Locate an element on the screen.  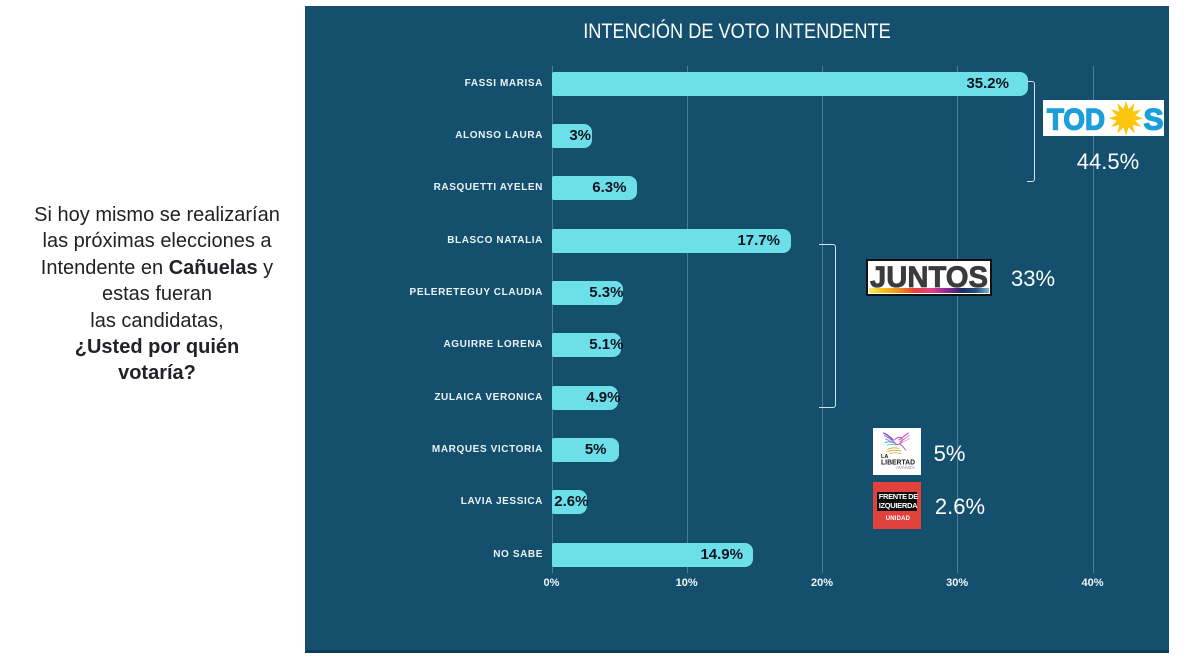
svg-text: S is located at coordinates (1154, 119).